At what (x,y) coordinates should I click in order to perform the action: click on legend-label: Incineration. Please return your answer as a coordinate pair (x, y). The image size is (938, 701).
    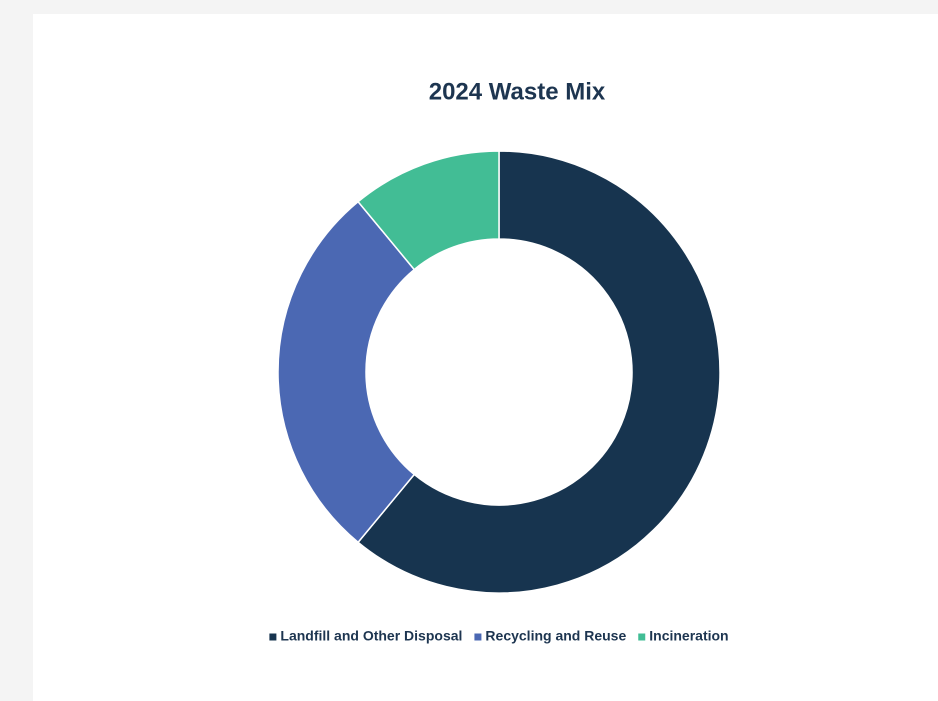
    Looking at the image, I should click on (688, 636).